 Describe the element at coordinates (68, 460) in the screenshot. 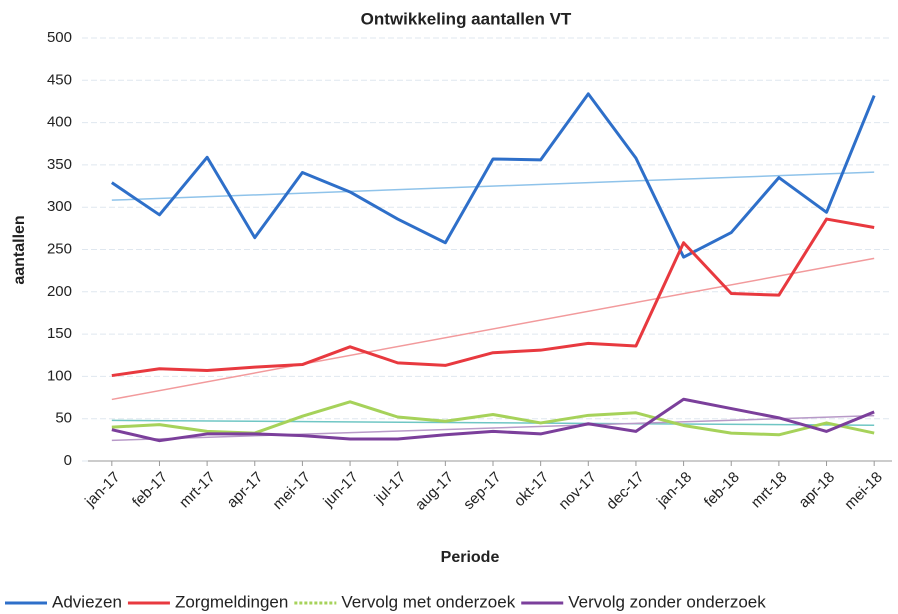

I see `y-tick-label: 0` at that location.